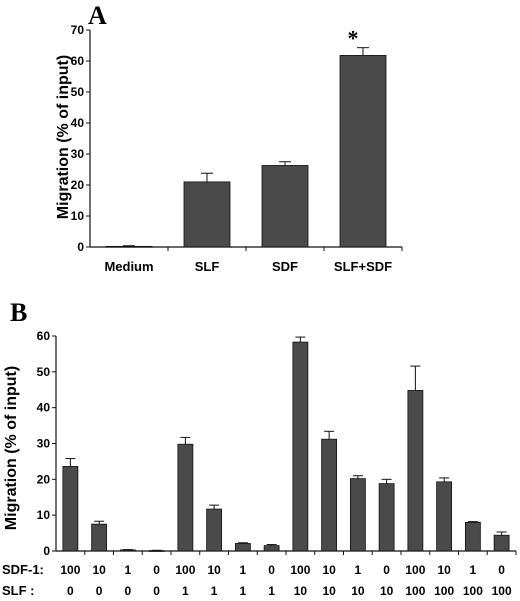 The width and height of the screenshot is (520, 601). Describe the element at coordinates (363, 266) in the screenshot. I see `panel-a-category-label: SLF+SDF` at that location.